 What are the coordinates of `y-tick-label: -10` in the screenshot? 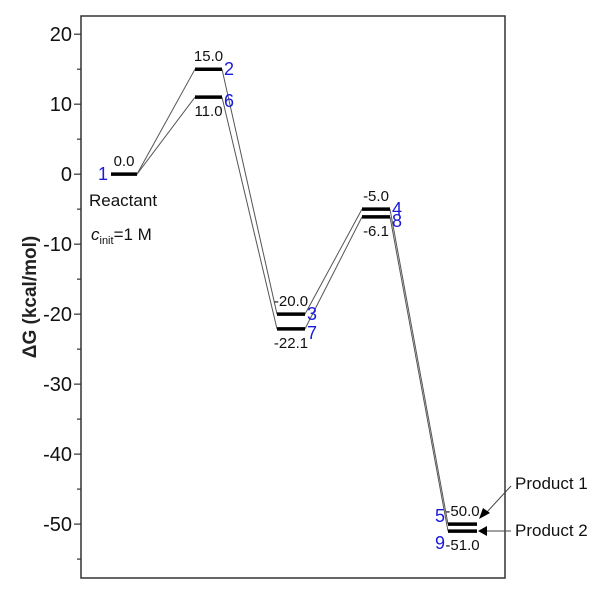 It's located at (57, 245).